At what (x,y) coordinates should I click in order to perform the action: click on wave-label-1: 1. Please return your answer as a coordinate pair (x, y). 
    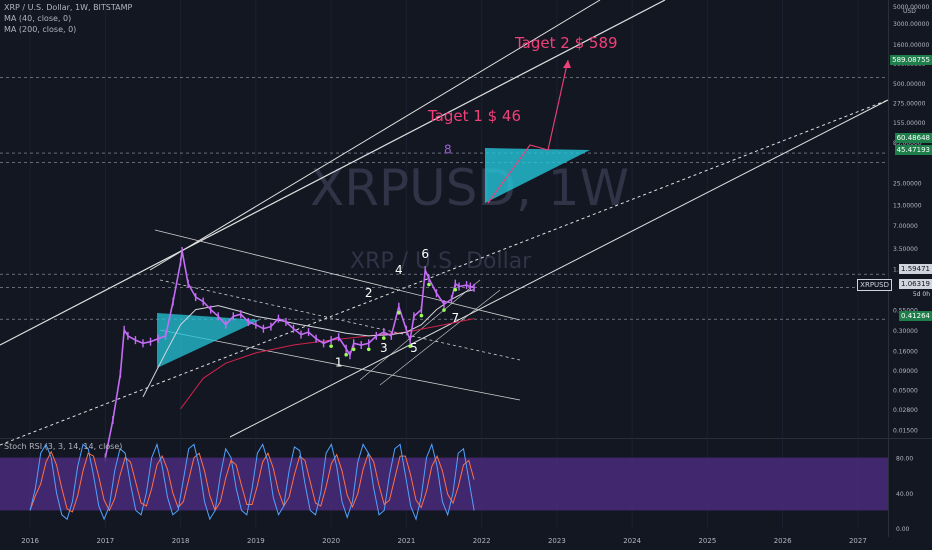
    Looking at the image, I should click on (339, 362).